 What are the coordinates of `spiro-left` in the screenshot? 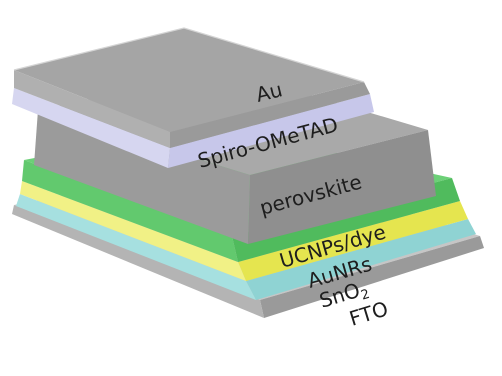 It's located at (91, 128).